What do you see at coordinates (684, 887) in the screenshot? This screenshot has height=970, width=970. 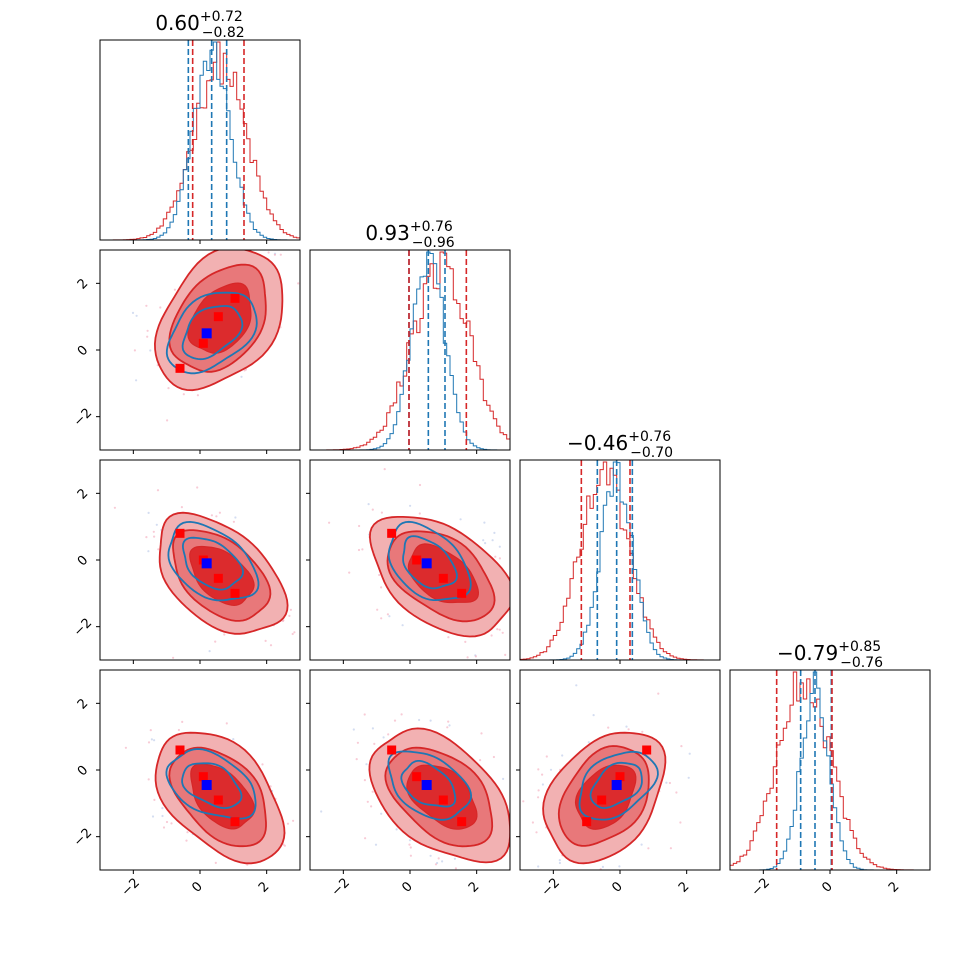 I see `x-tick-label: 2` at bounding box center [684, 887].